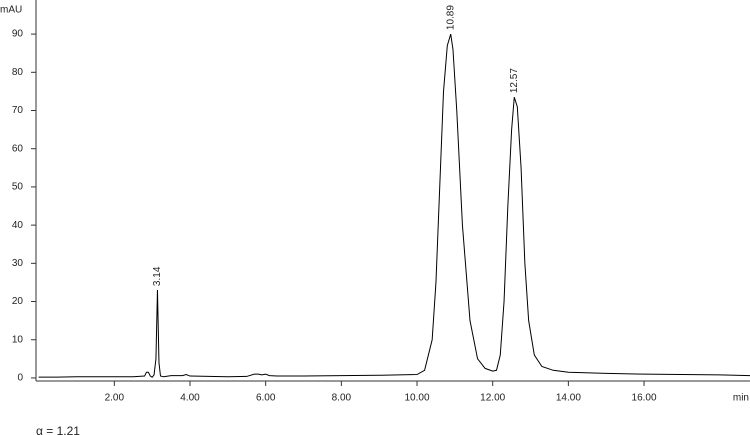 The height and width of the screenshot is (435, 750). Describe the element at coordinates (18, 148) in the screenshot. I see `y-tick-label: 60` at that location.